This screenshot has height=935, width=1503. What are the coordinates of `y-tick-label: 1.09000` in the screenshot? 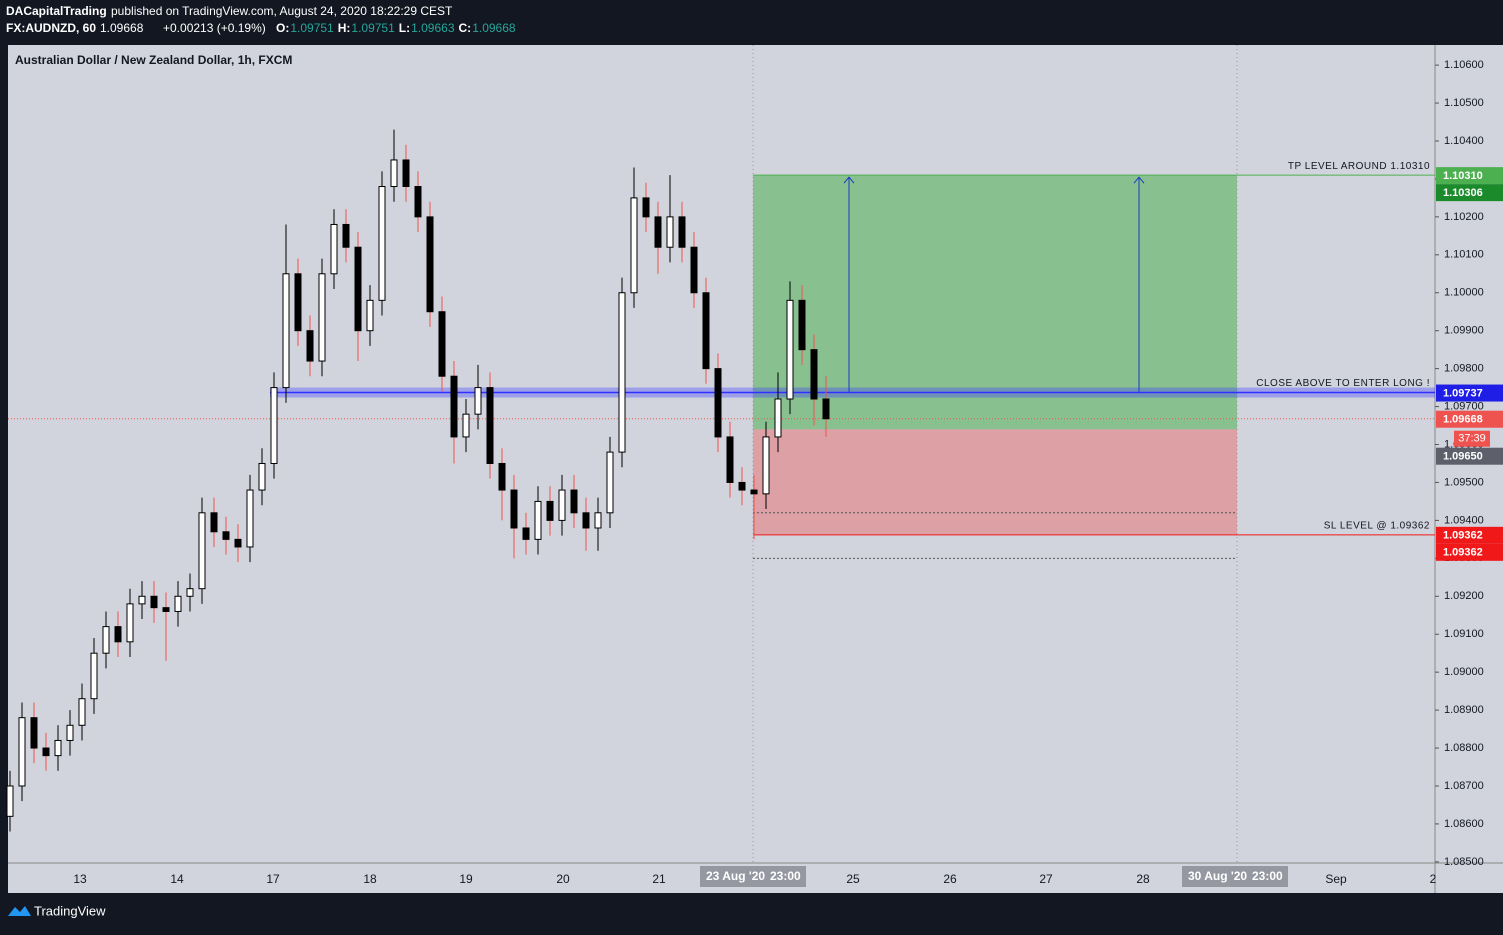 It's located at (1464, 672).